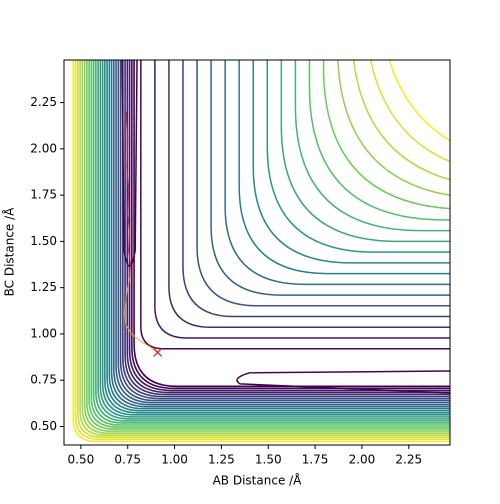 Image resolution: width=500 pixels, height=504 pixels. What do you see at coordinates (81, 460) in the screenshot?
I see `x-tick-label: 0.50` at bounding box center [81, 460].